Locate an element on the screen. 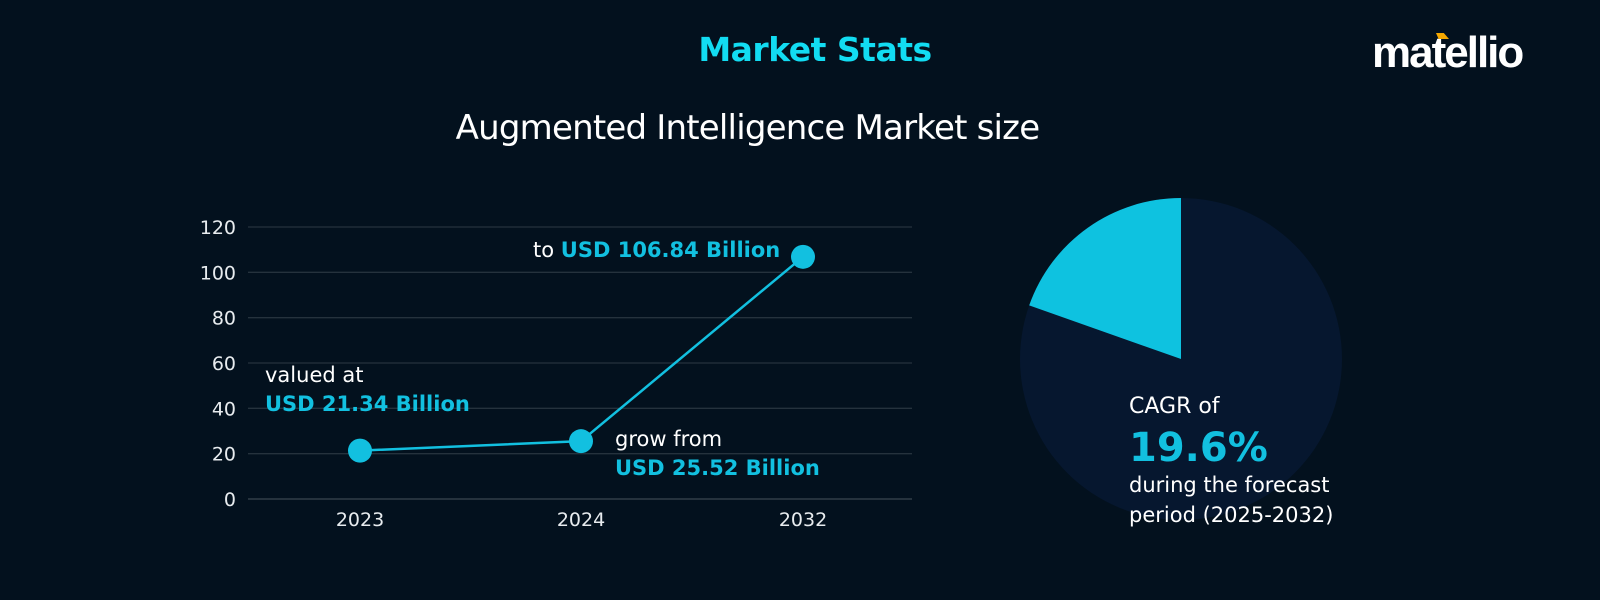  annotation-2024: grow from USD 25.52 Billion is located at coordinates (717, 454).